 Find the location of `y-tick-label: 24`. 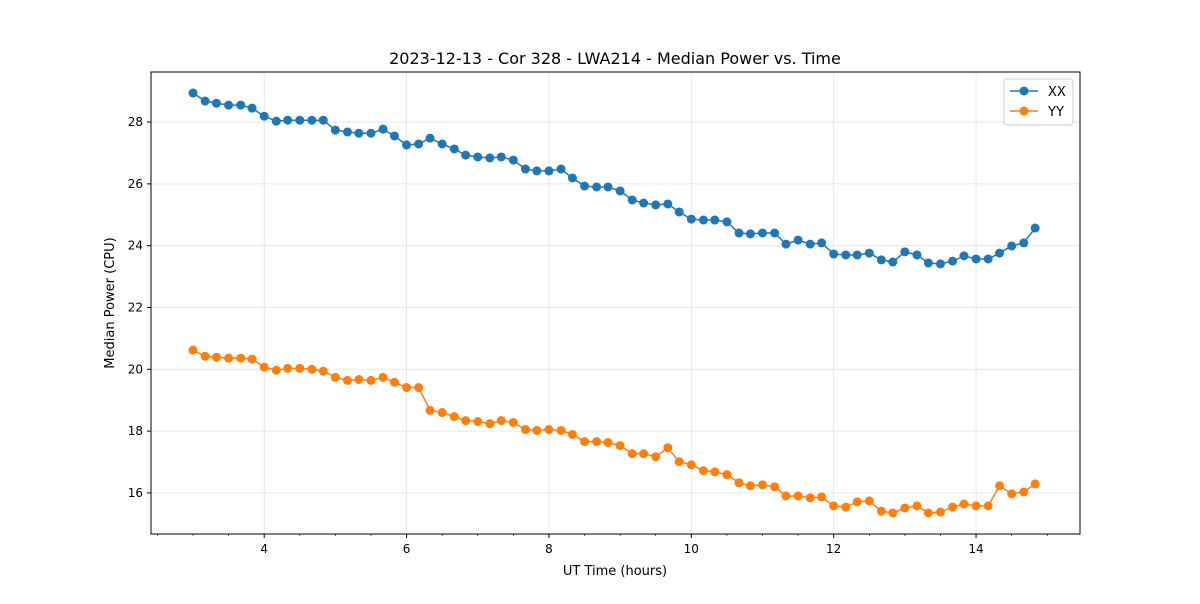

y-tick-label: 24 is located at coordinates (135, 246).